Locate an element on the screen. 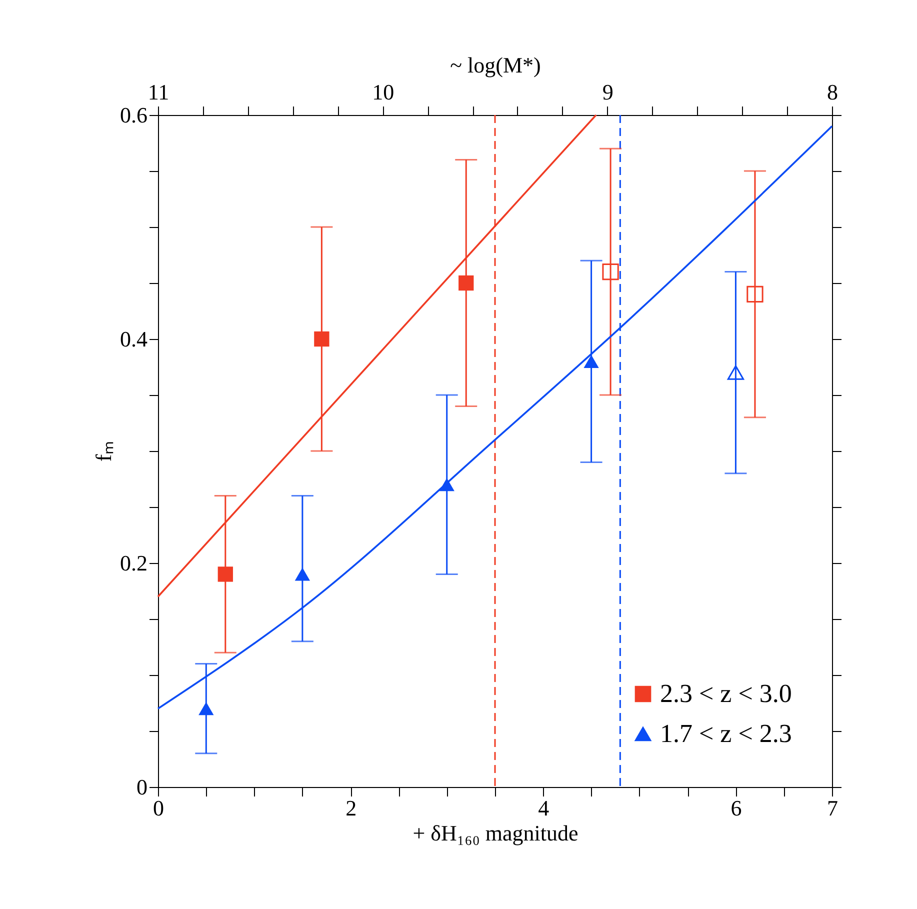 This screenshot has height=909, width=917. x-tick-label: 6 is located at coordinates (736, 808).